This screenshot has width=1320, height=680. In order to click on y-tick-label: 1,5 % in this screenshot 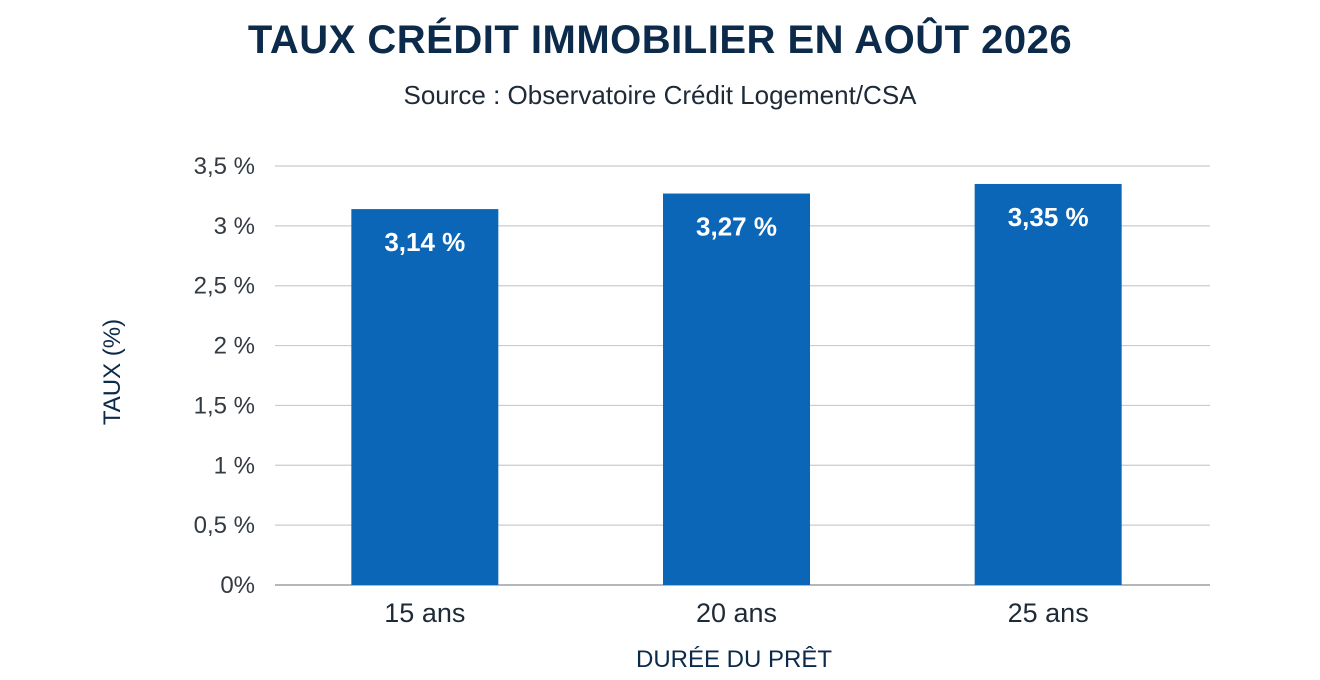, I will do `click(224, 405)`.